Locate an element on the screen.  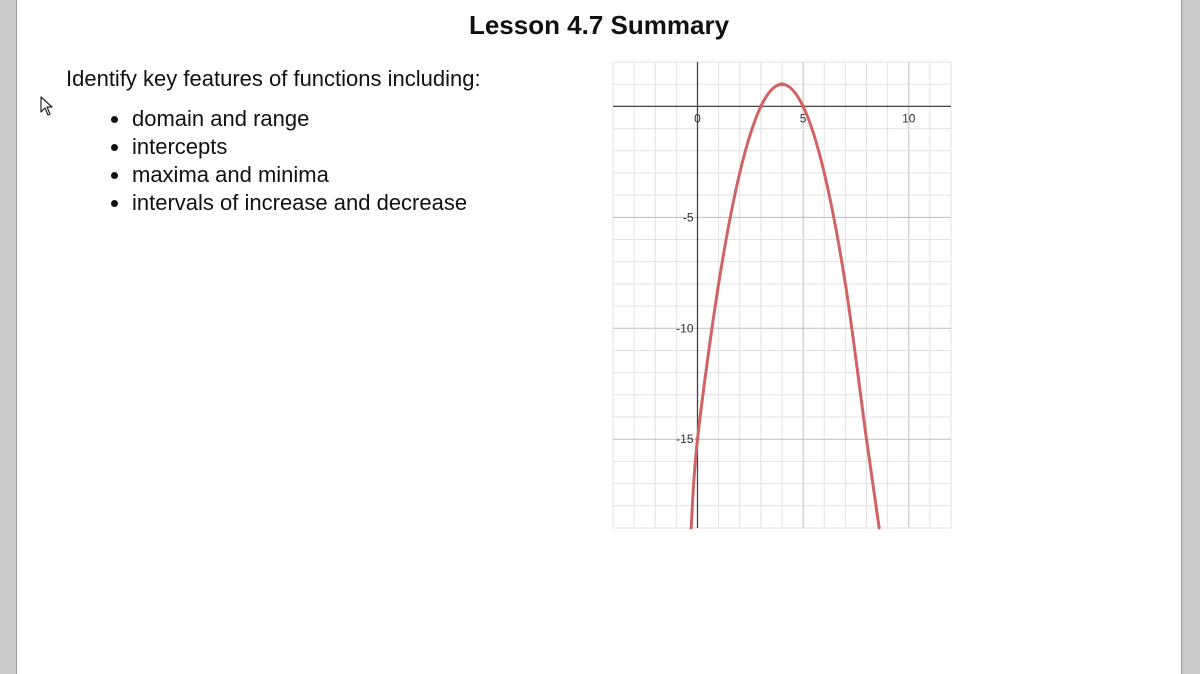
slide-title: Lesson 4.7 Summary is located at coordinates (599, 25).